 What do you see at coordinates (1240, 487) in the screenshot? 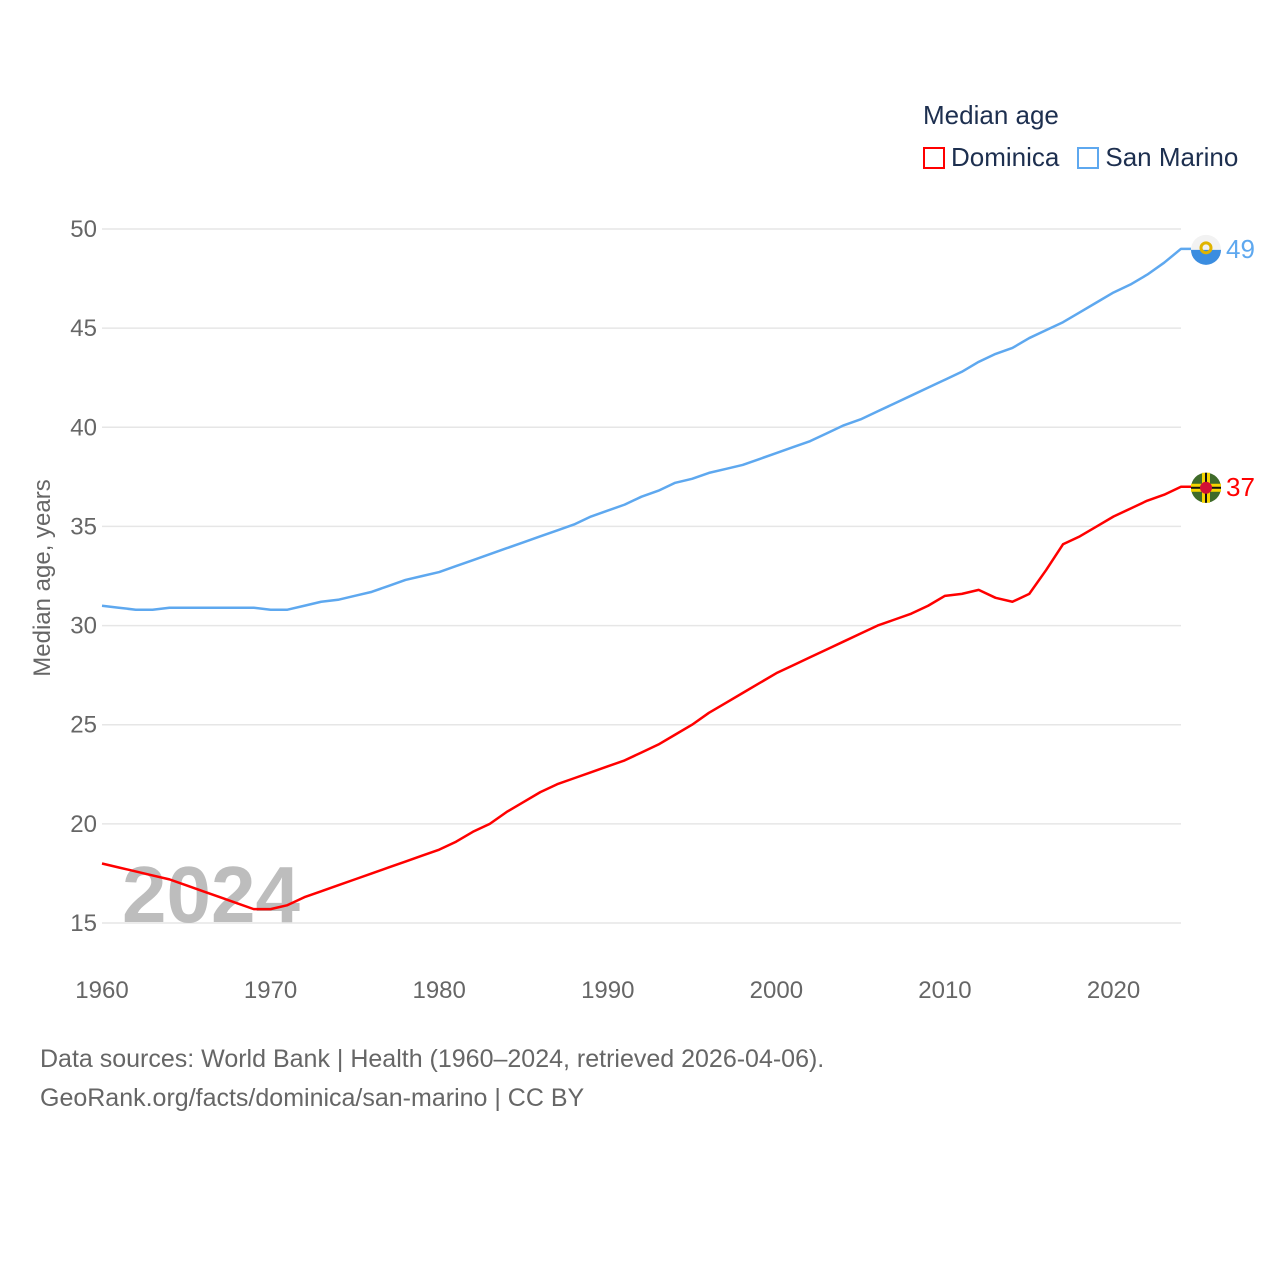
I see `end-value-label-dominica: 37` at bounding box center [1240, 487].